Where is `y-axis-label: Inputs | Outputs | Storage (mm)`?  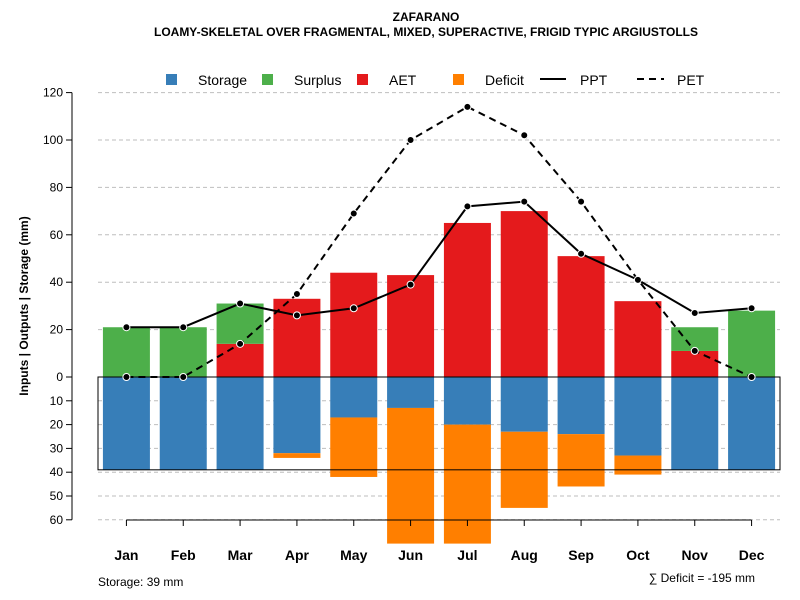
y-axis-label: Inputs | Outputs | Storage (mm) is located at coordinates (24, 305).